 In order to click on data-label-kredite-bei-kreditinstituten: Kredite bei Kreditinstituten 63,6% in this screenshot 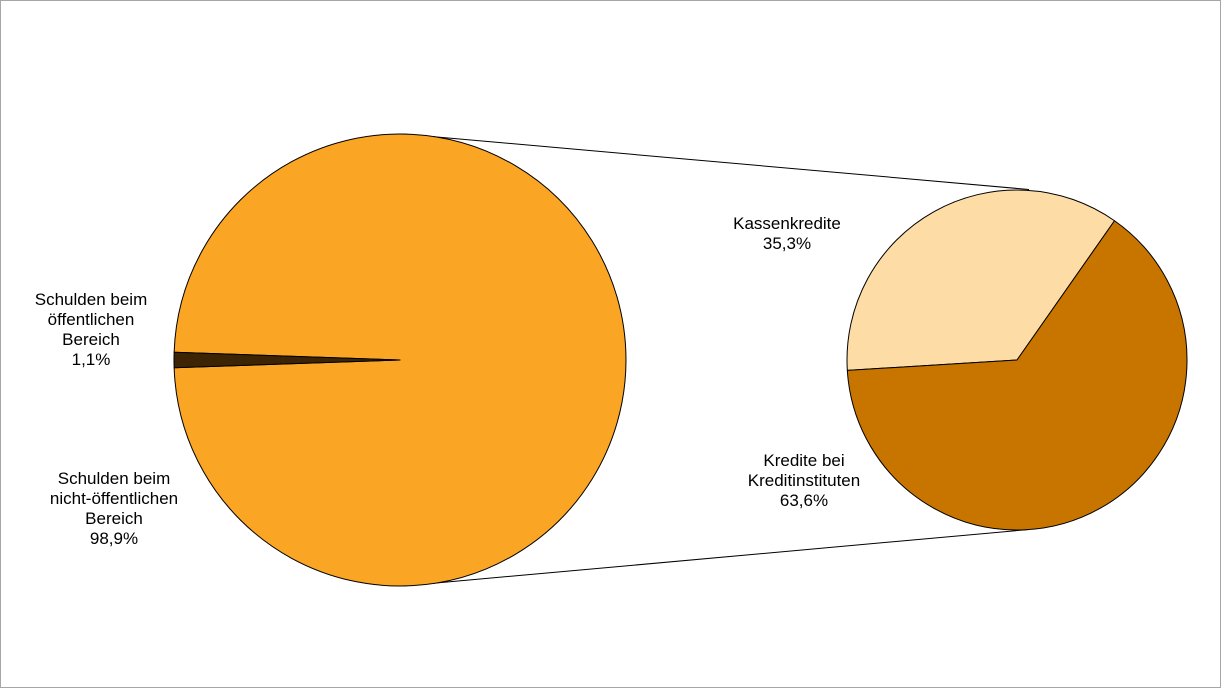, I will do `click(804, 480)`.